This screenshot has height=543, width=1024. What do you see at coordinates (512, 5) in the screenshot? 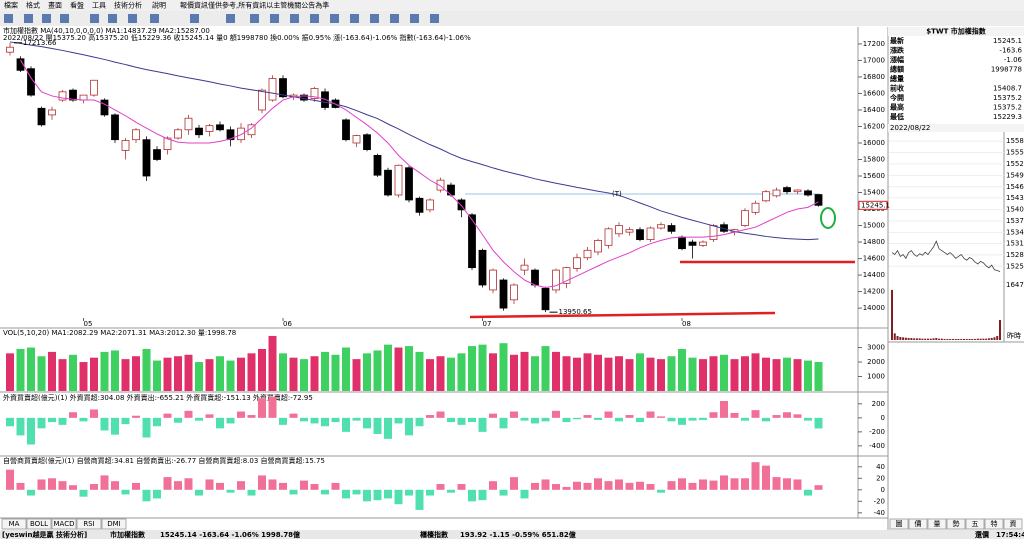
I see `menu-bar` at bounding box center [512, 5].